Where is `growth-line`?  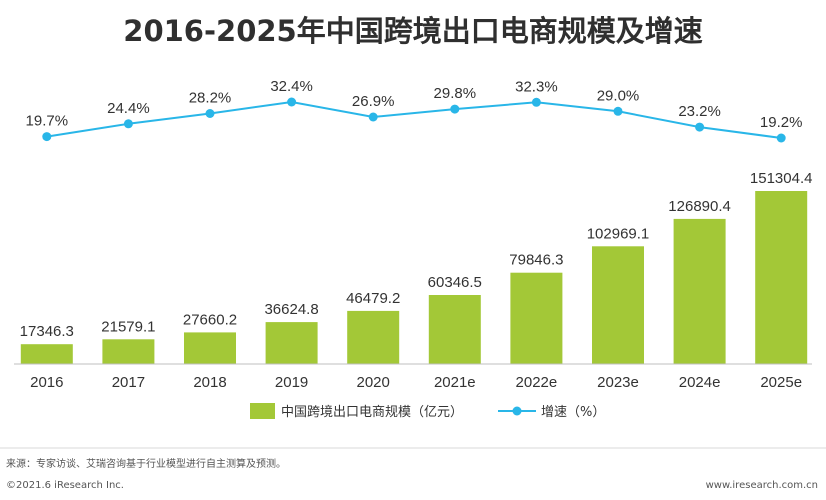 growth-line is located at coordinates (414, 119).